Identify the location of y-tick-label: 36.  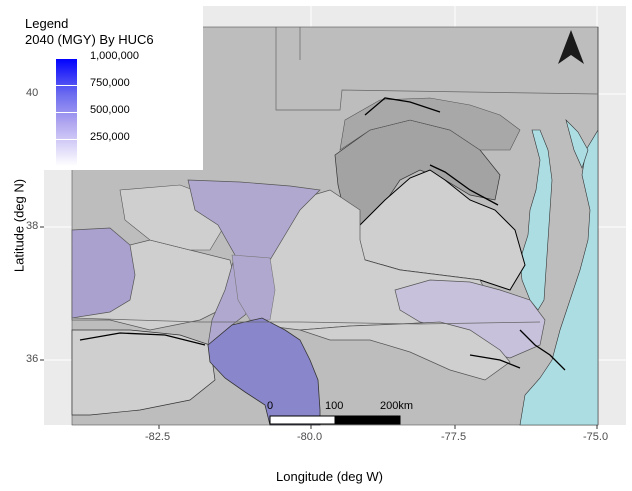
(32, 359).